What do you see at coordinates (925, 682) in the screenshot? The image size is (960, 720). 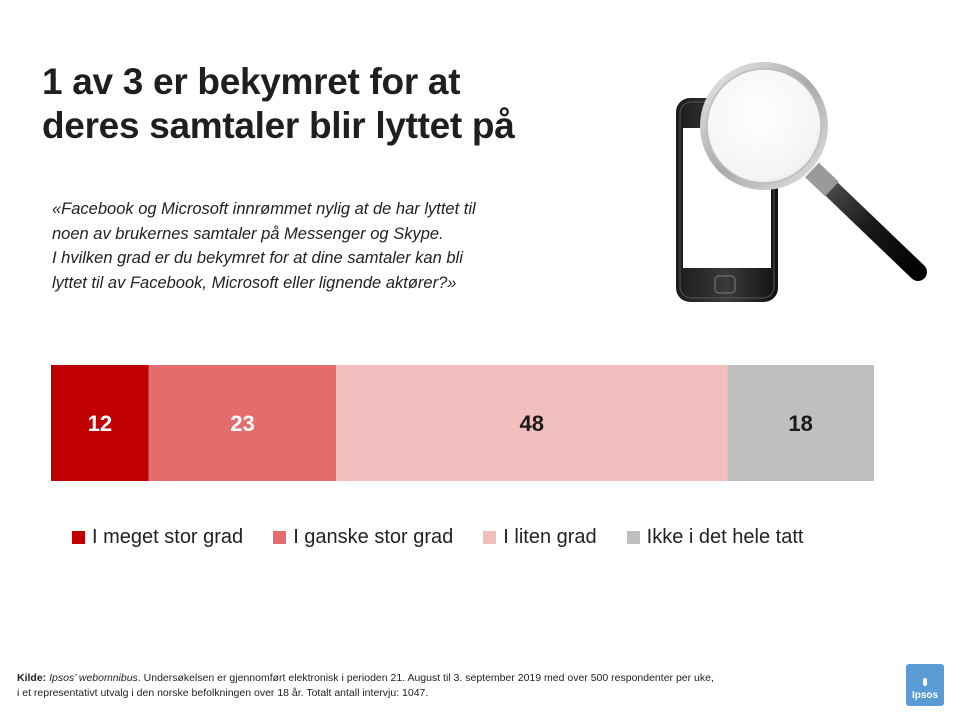 I see `logo-mark-icon` at bounding box center [925, 682].